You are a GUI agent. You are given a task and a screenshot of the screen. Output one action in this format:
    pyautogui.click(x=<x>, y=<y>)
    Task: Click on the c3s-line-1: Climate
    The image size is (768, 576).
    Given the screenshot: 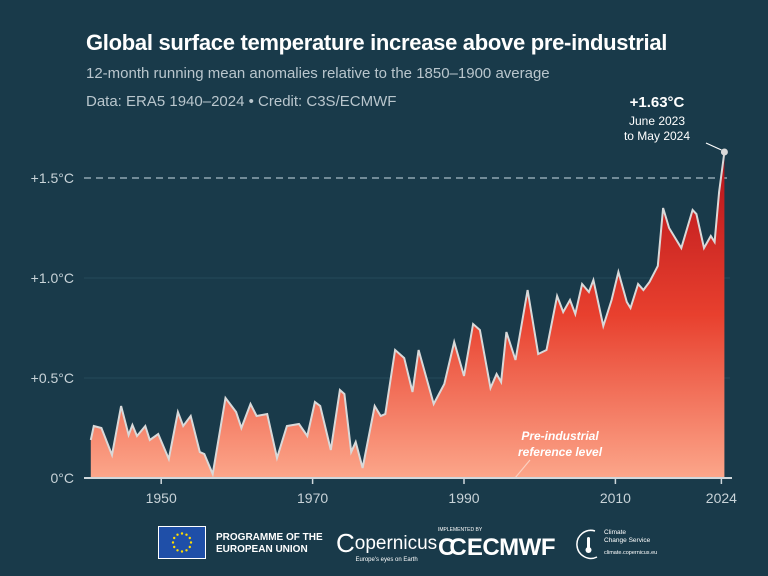 What is the action you would take?
    pyautogui.click(x=615, y=532)
    